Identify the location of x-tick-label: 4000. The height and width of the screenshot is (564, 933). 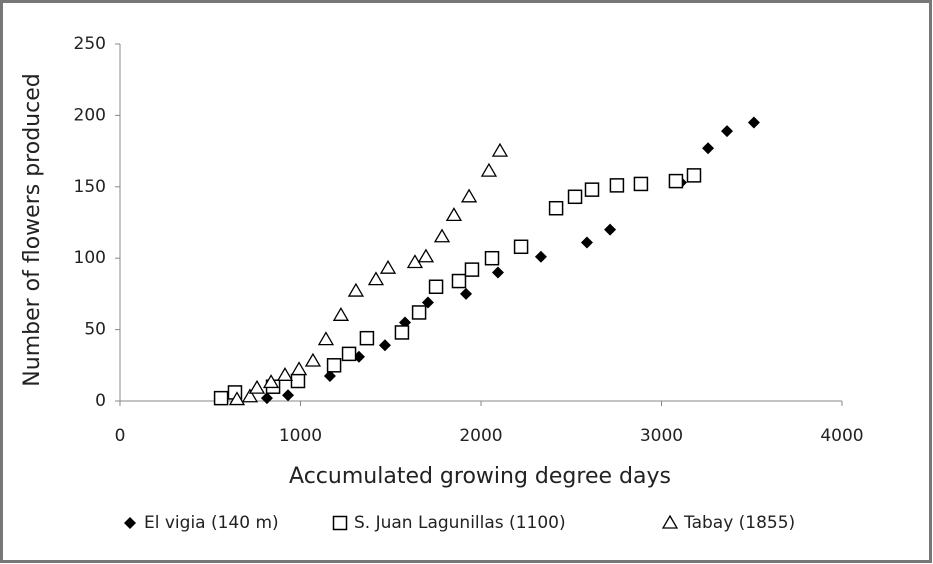
(841, 436).